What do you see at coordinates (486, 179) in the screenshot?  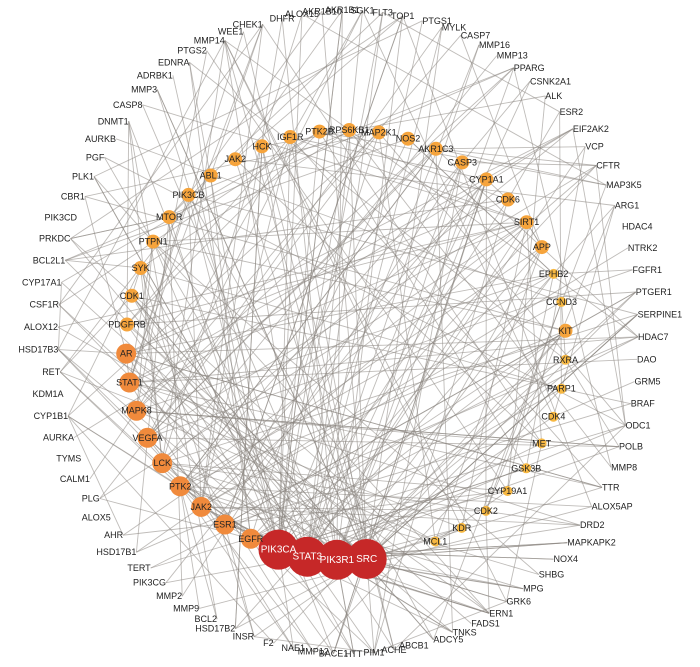 I see `node-label-cyp1a1: CYP1A1` at bounding box center [486, 179].